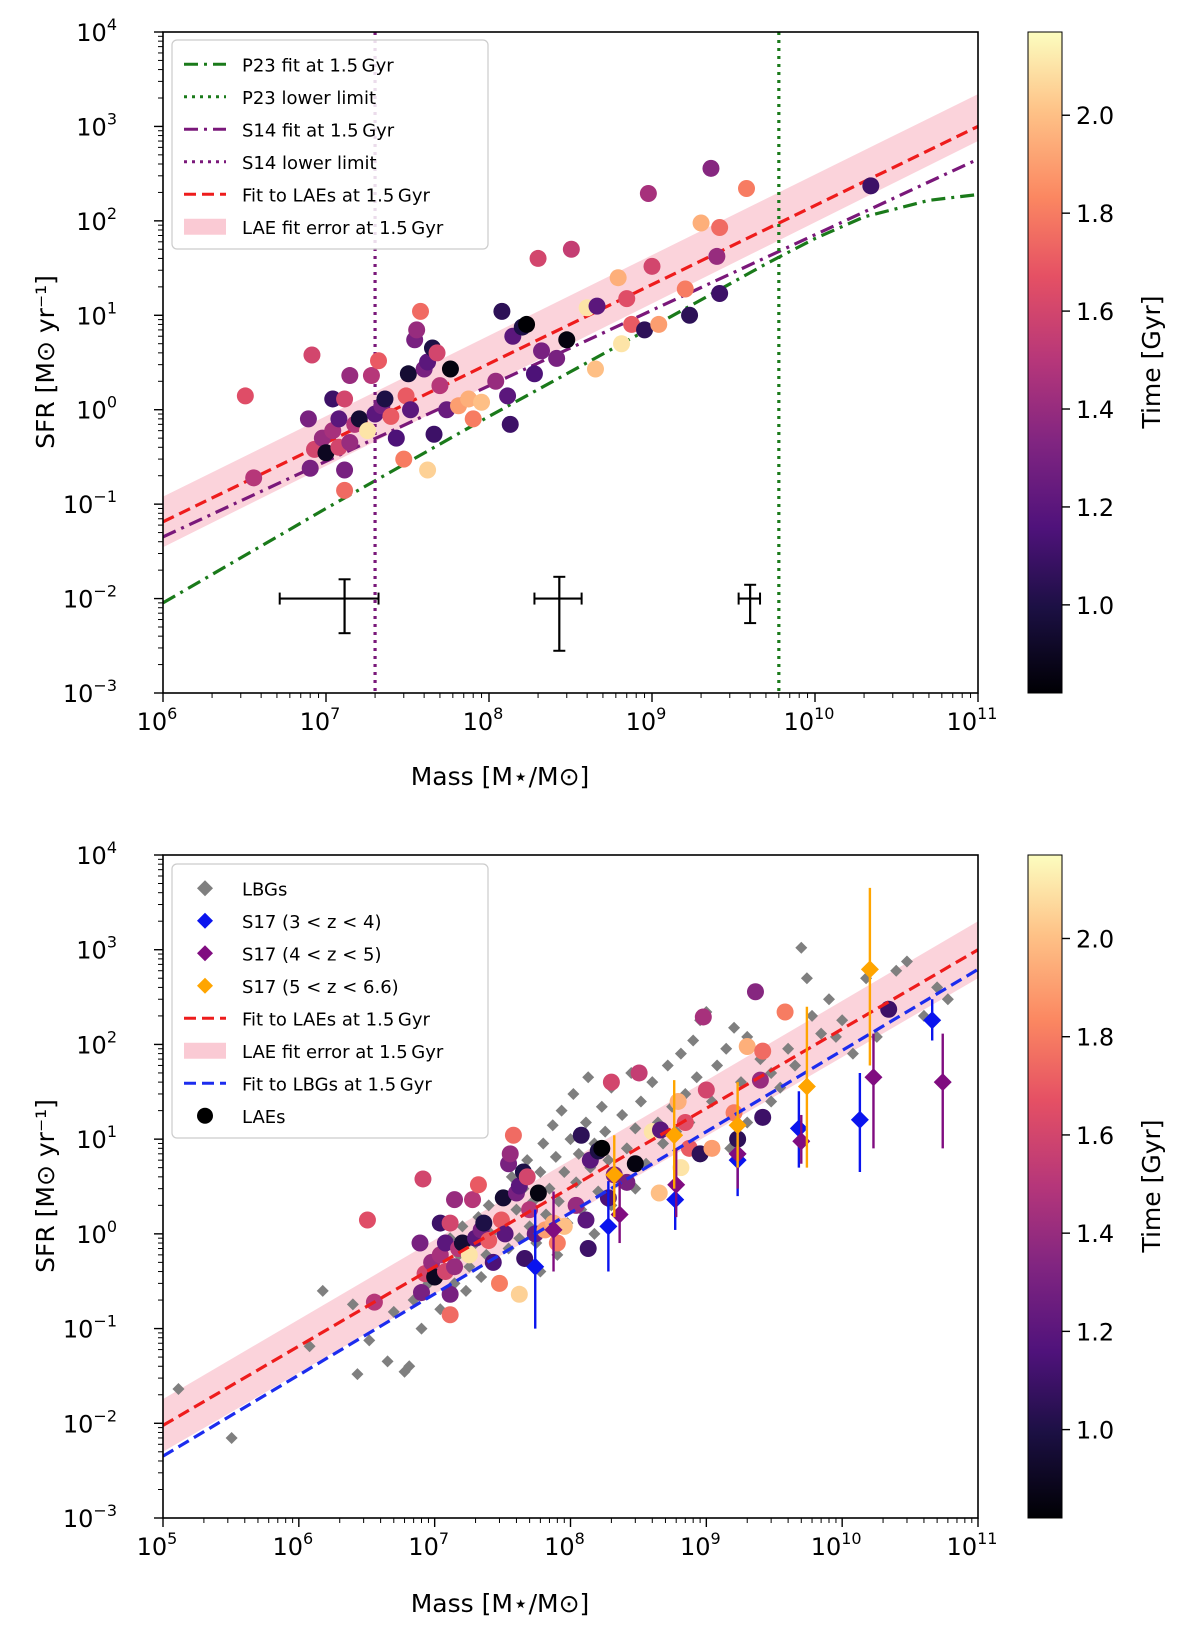 This screenshot has height=1638, width=1200. Describe the element at coordinates (205, 1050) in the screenshot. I see `bottom-legend-band-swatch` at that location.